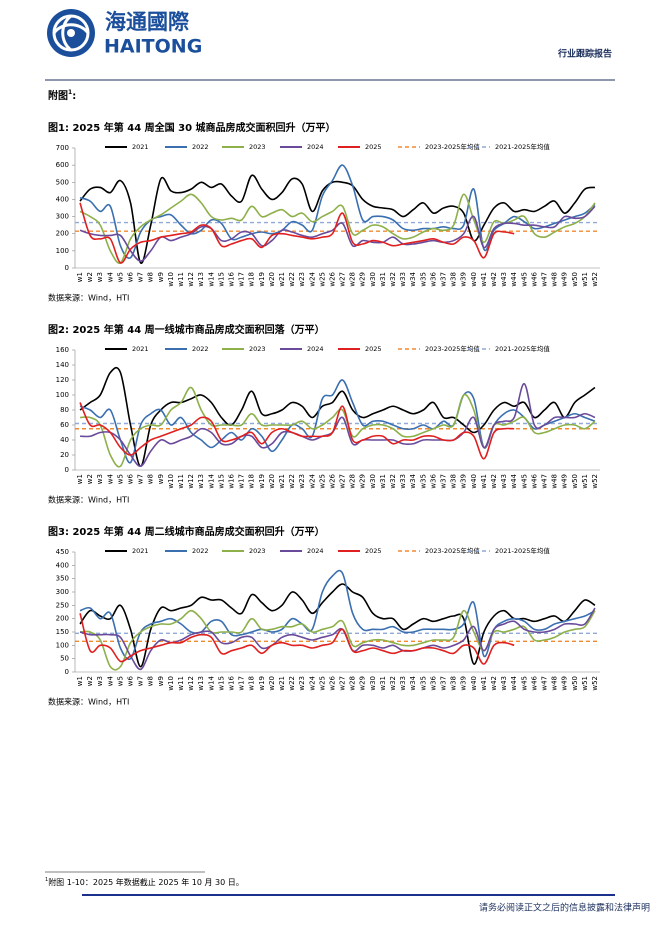  What do you see at coordinates (423, 481) in the screenshot?
I see `x-tick-label: w35` at bounding box center [423, 481].